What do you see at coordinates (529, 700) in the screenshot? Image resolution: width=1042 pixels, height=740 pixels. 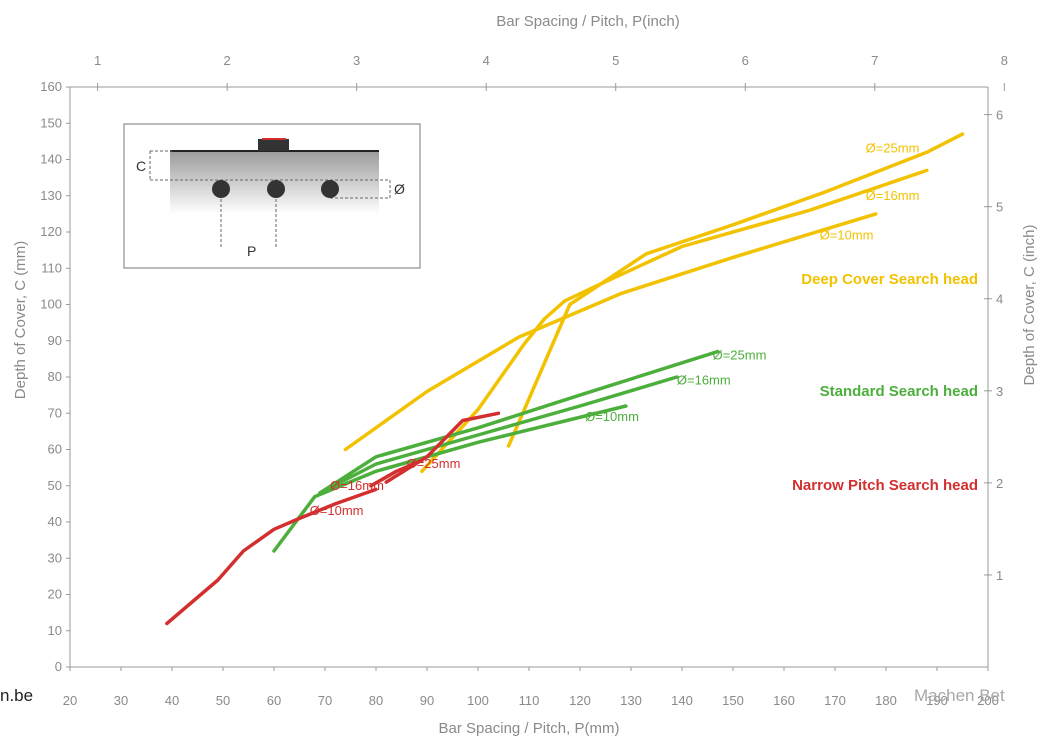 I see `x-tick-label: 110` at bounding box center [529, 700].